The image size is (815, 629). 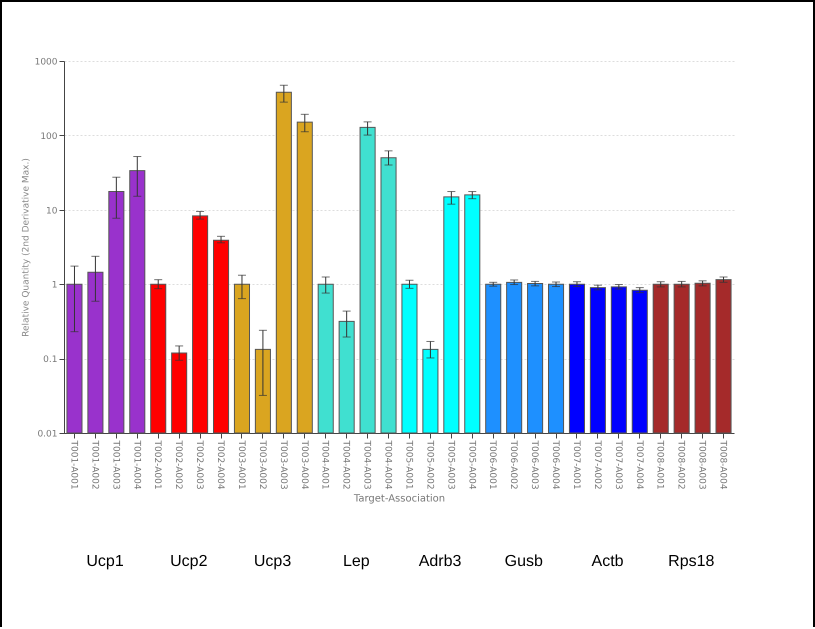 I want to click on y-tick-label: 100, so click(x=49, y=137).